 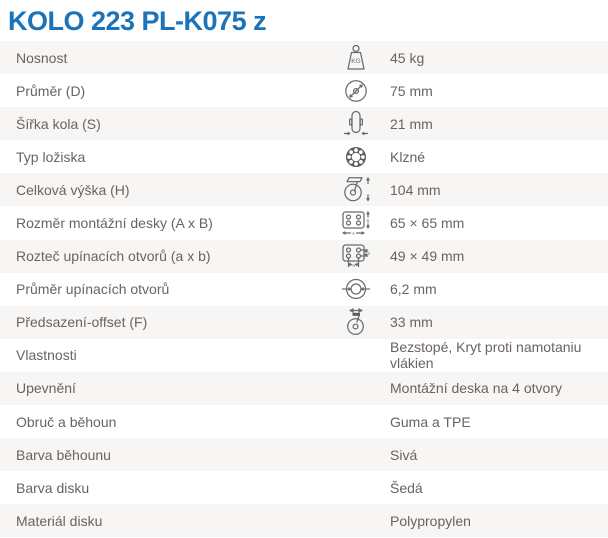 What do you see at coordinates (356, 289) in the screenshot?
I see `hole-diameter-icon` at bounding box center [356, 289].